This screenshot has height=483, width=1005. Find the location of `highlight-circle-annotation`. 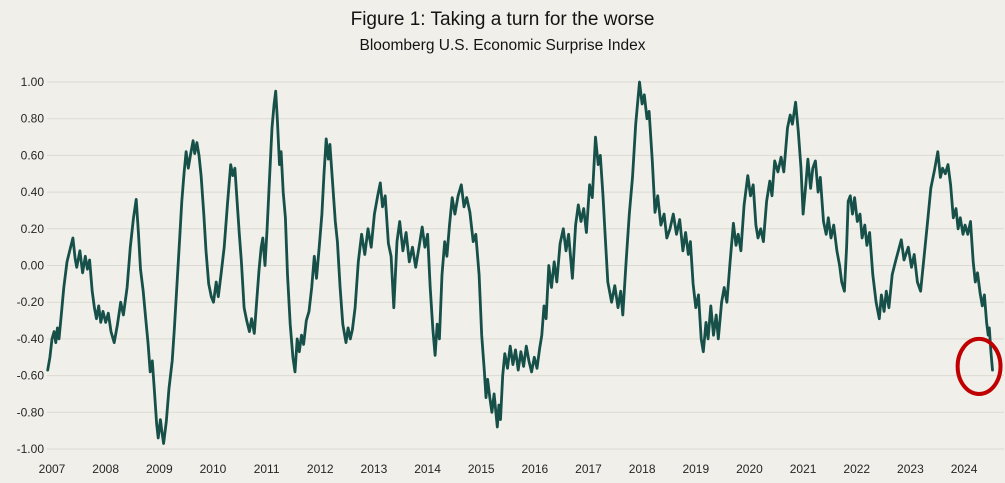

highlight-circle-annotation is located at coordinates (979, 366).